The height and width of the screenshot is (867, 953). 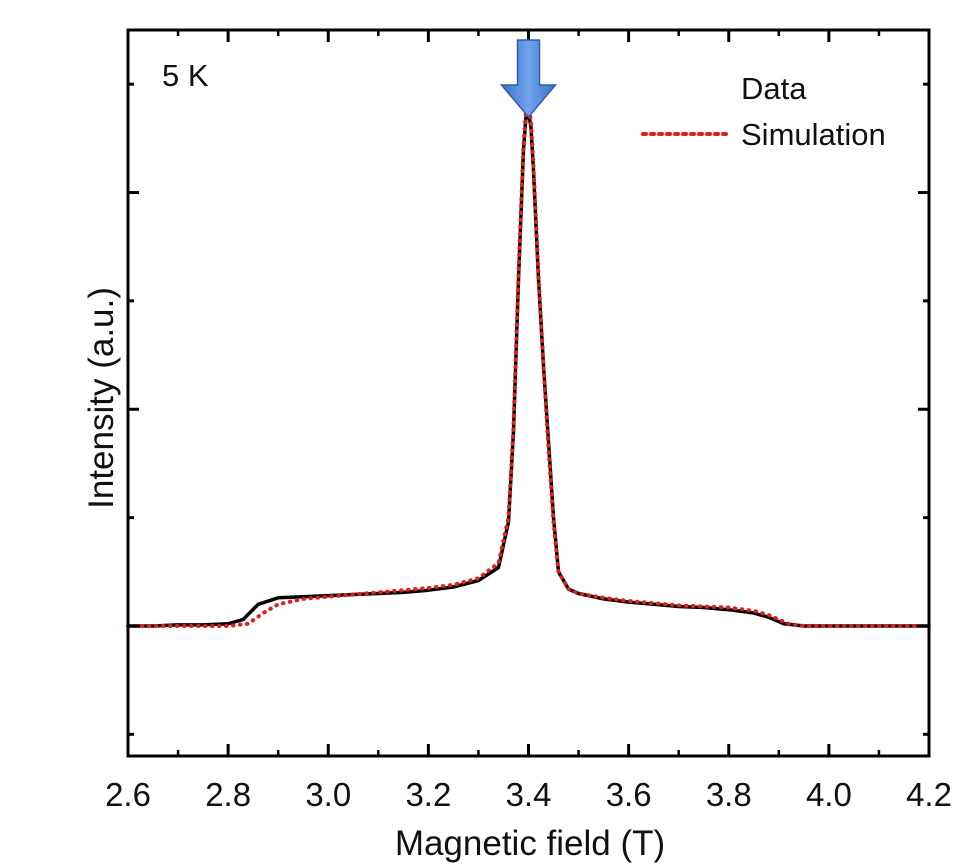 I want to click on legend-label-data: Data, so click(x=774, y=88).